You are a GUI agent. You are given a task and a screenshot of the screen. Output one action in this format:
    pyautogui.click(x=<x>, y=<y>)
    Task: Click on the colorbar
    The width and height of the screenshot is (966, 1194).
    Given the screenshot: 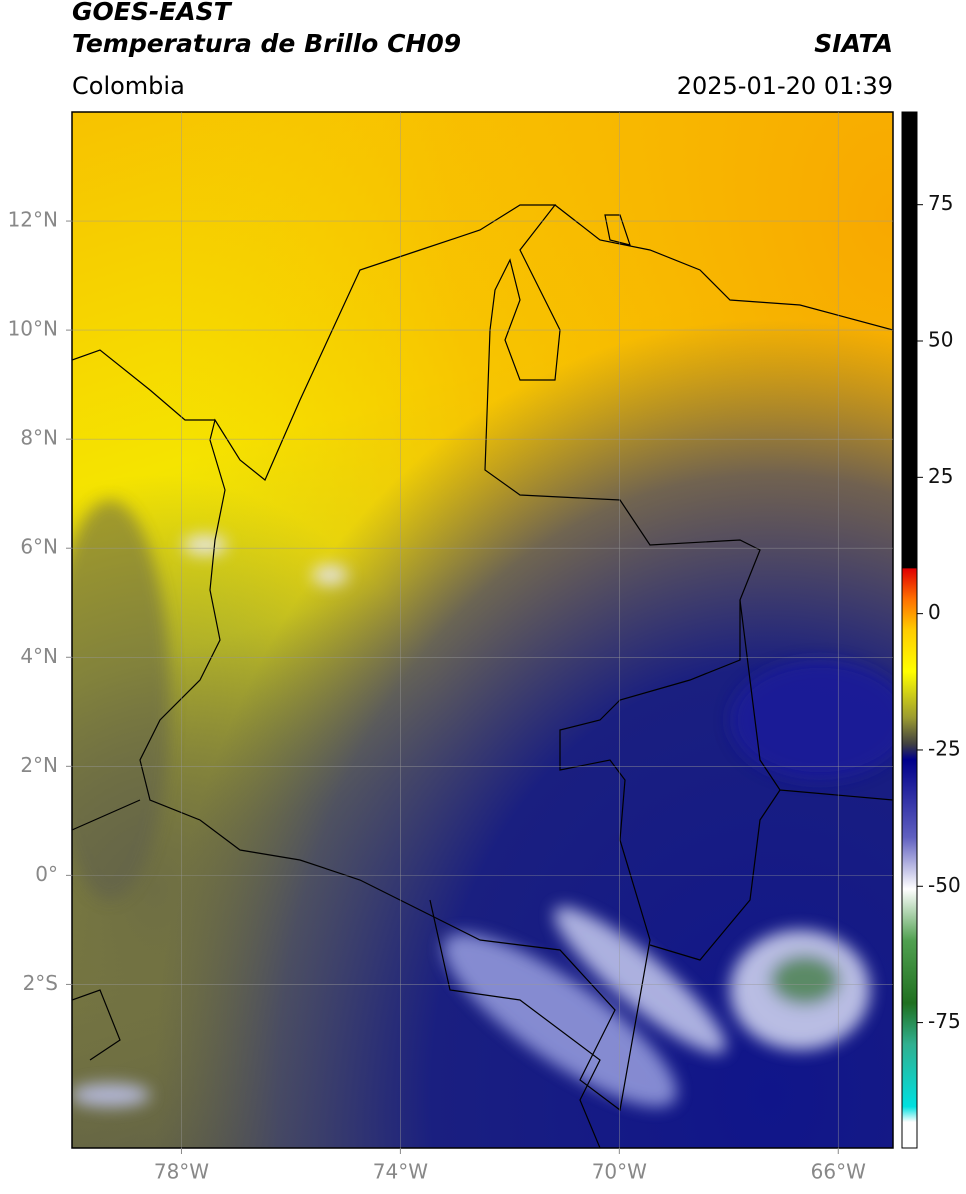 What is the action you would take?
    pyautogui.click(x=909, y=630)
    